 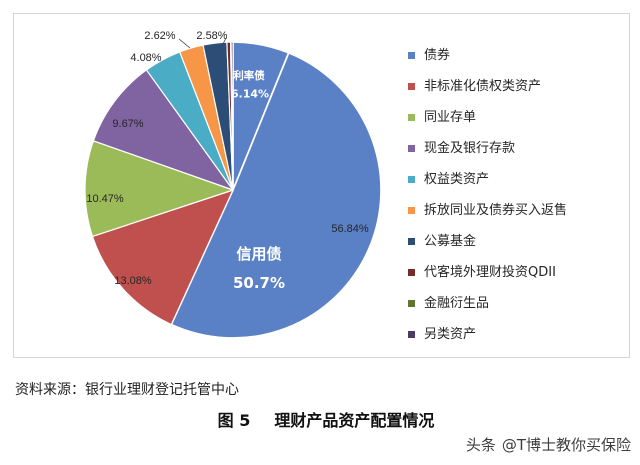 I want to click on legend-item-non-standard-debt: 非标准化债权类资产, so click(x=515, y=86).